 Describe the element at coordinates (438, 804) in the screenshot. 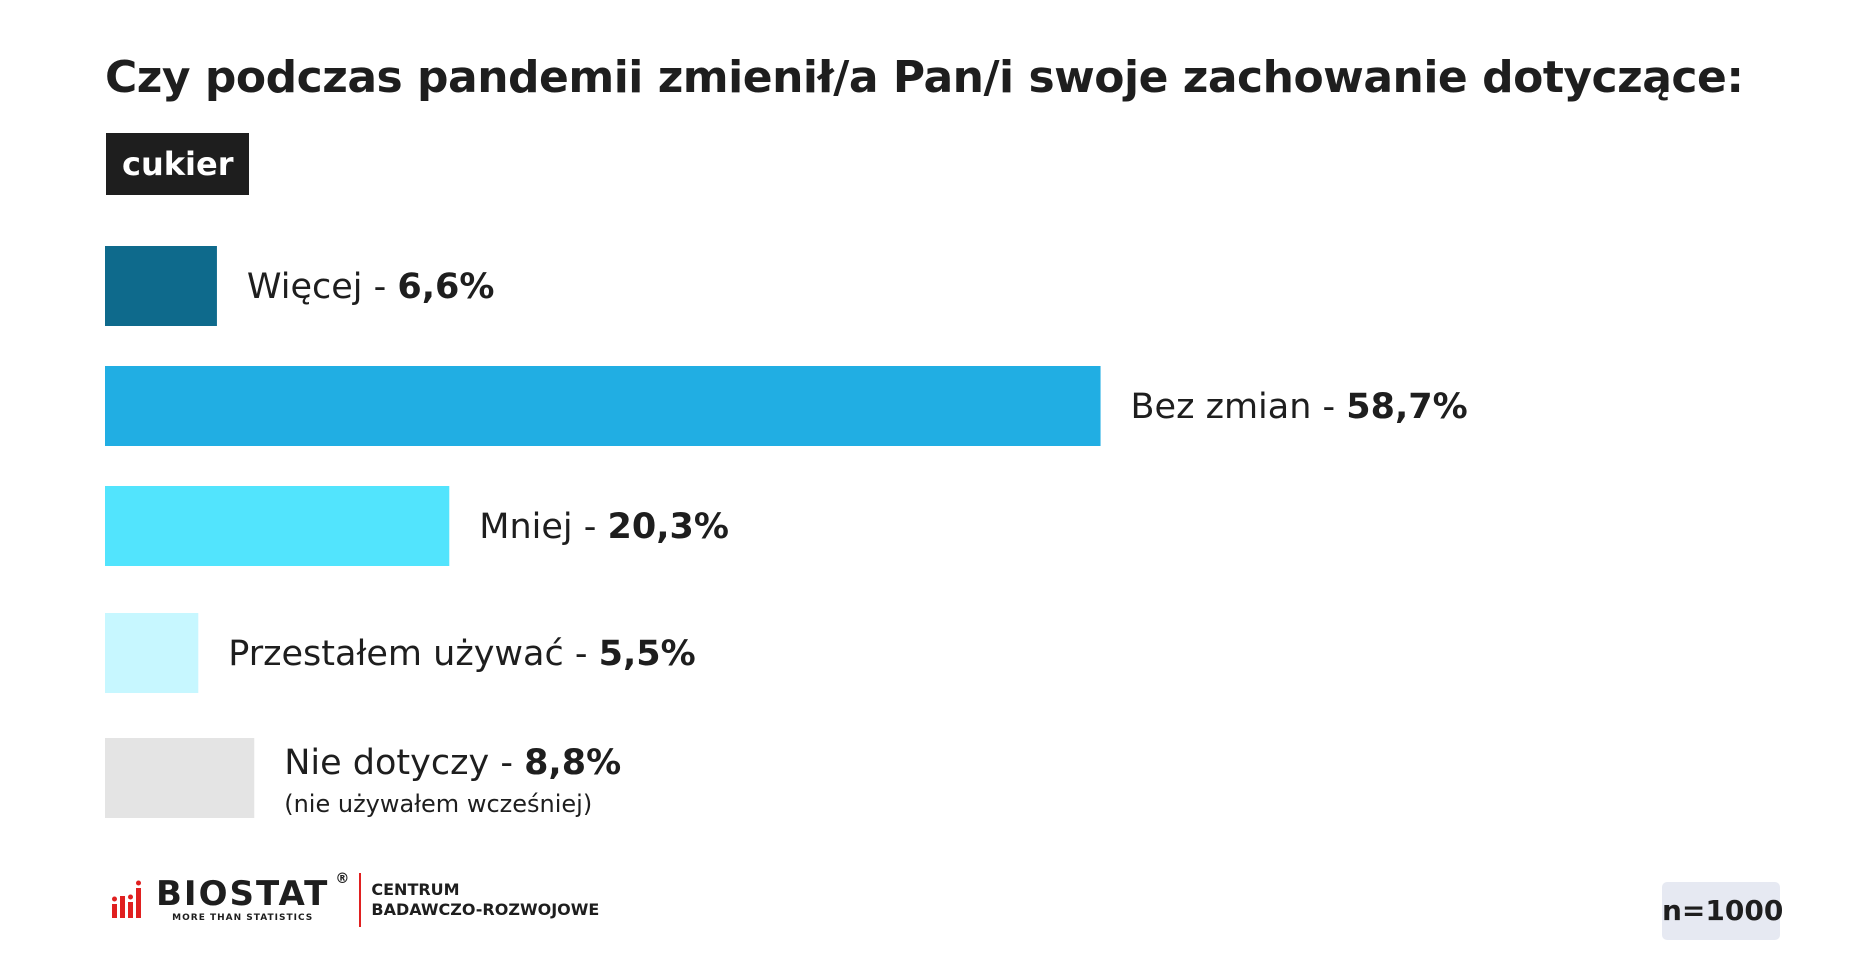

I see `bar-note-4: (nie używałem wcześniej)` at that location.